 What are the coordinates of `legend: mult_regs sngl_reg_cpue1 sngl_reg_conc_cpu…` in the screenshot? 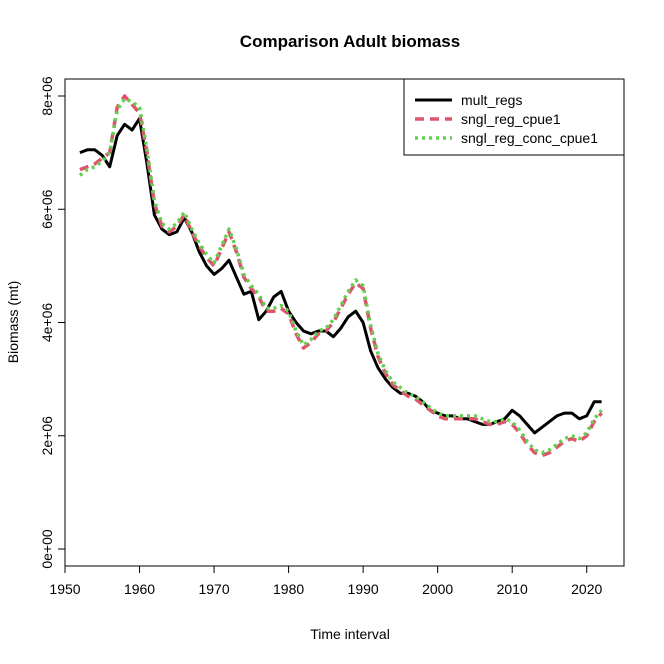 It's located at (514, 117).